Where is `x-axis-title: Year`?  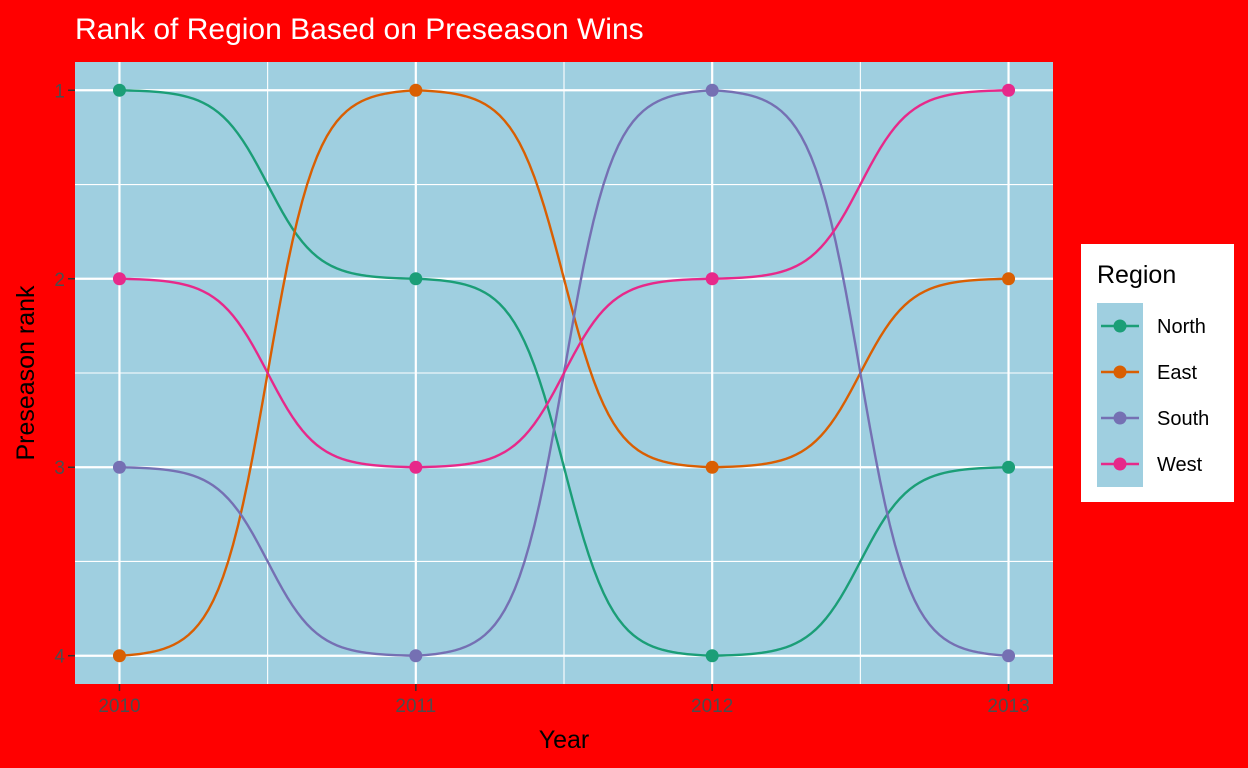
x-axis-title: Year is located at coordinates (564, 740).